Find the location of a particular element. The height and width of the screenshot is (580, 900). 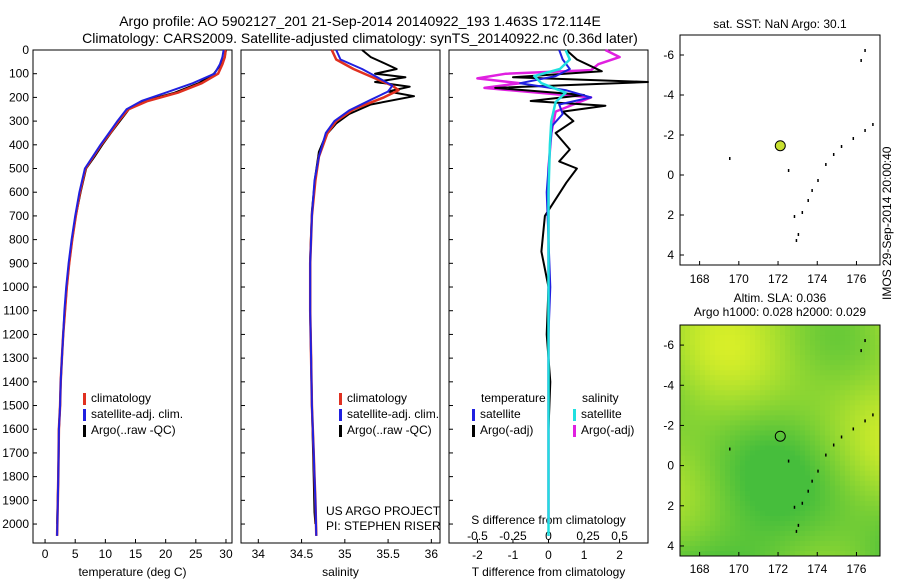

temperature-axis-ticklabel: 25 is located at coordinates (196, 554).